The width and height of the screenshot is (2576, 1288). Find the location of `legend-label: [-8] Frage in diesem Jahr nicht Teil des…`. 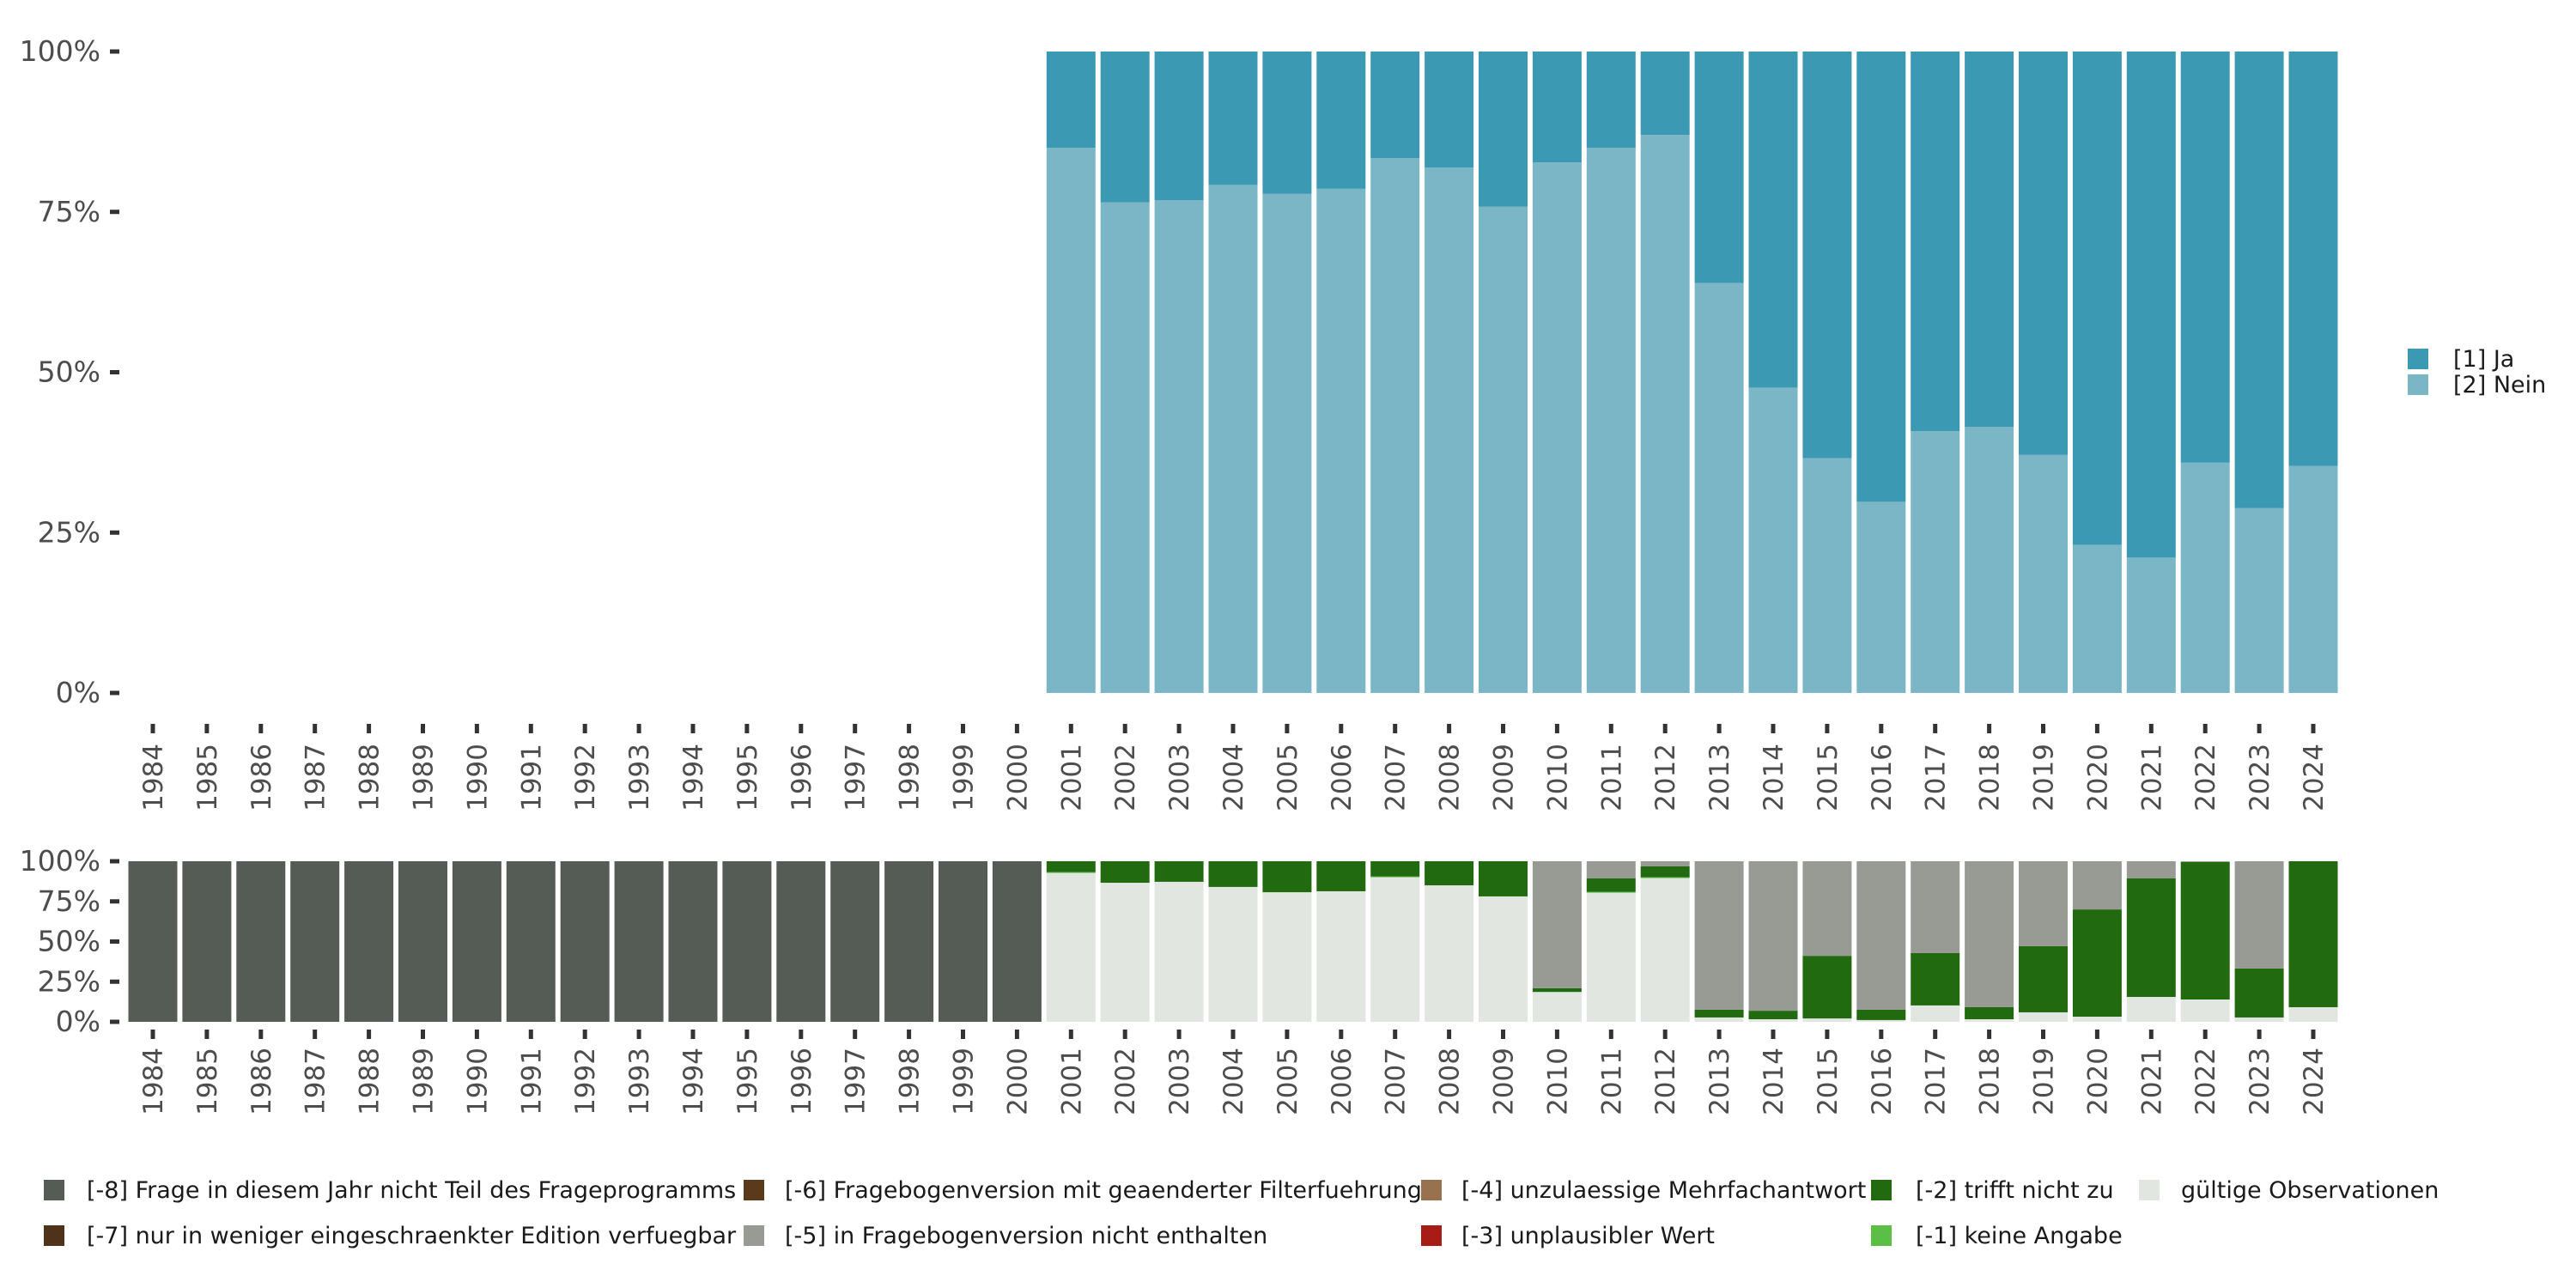

legend-label: [-8] Frage in diesem Jahr nicht Teil des… is located at coordinates (411, 1191).